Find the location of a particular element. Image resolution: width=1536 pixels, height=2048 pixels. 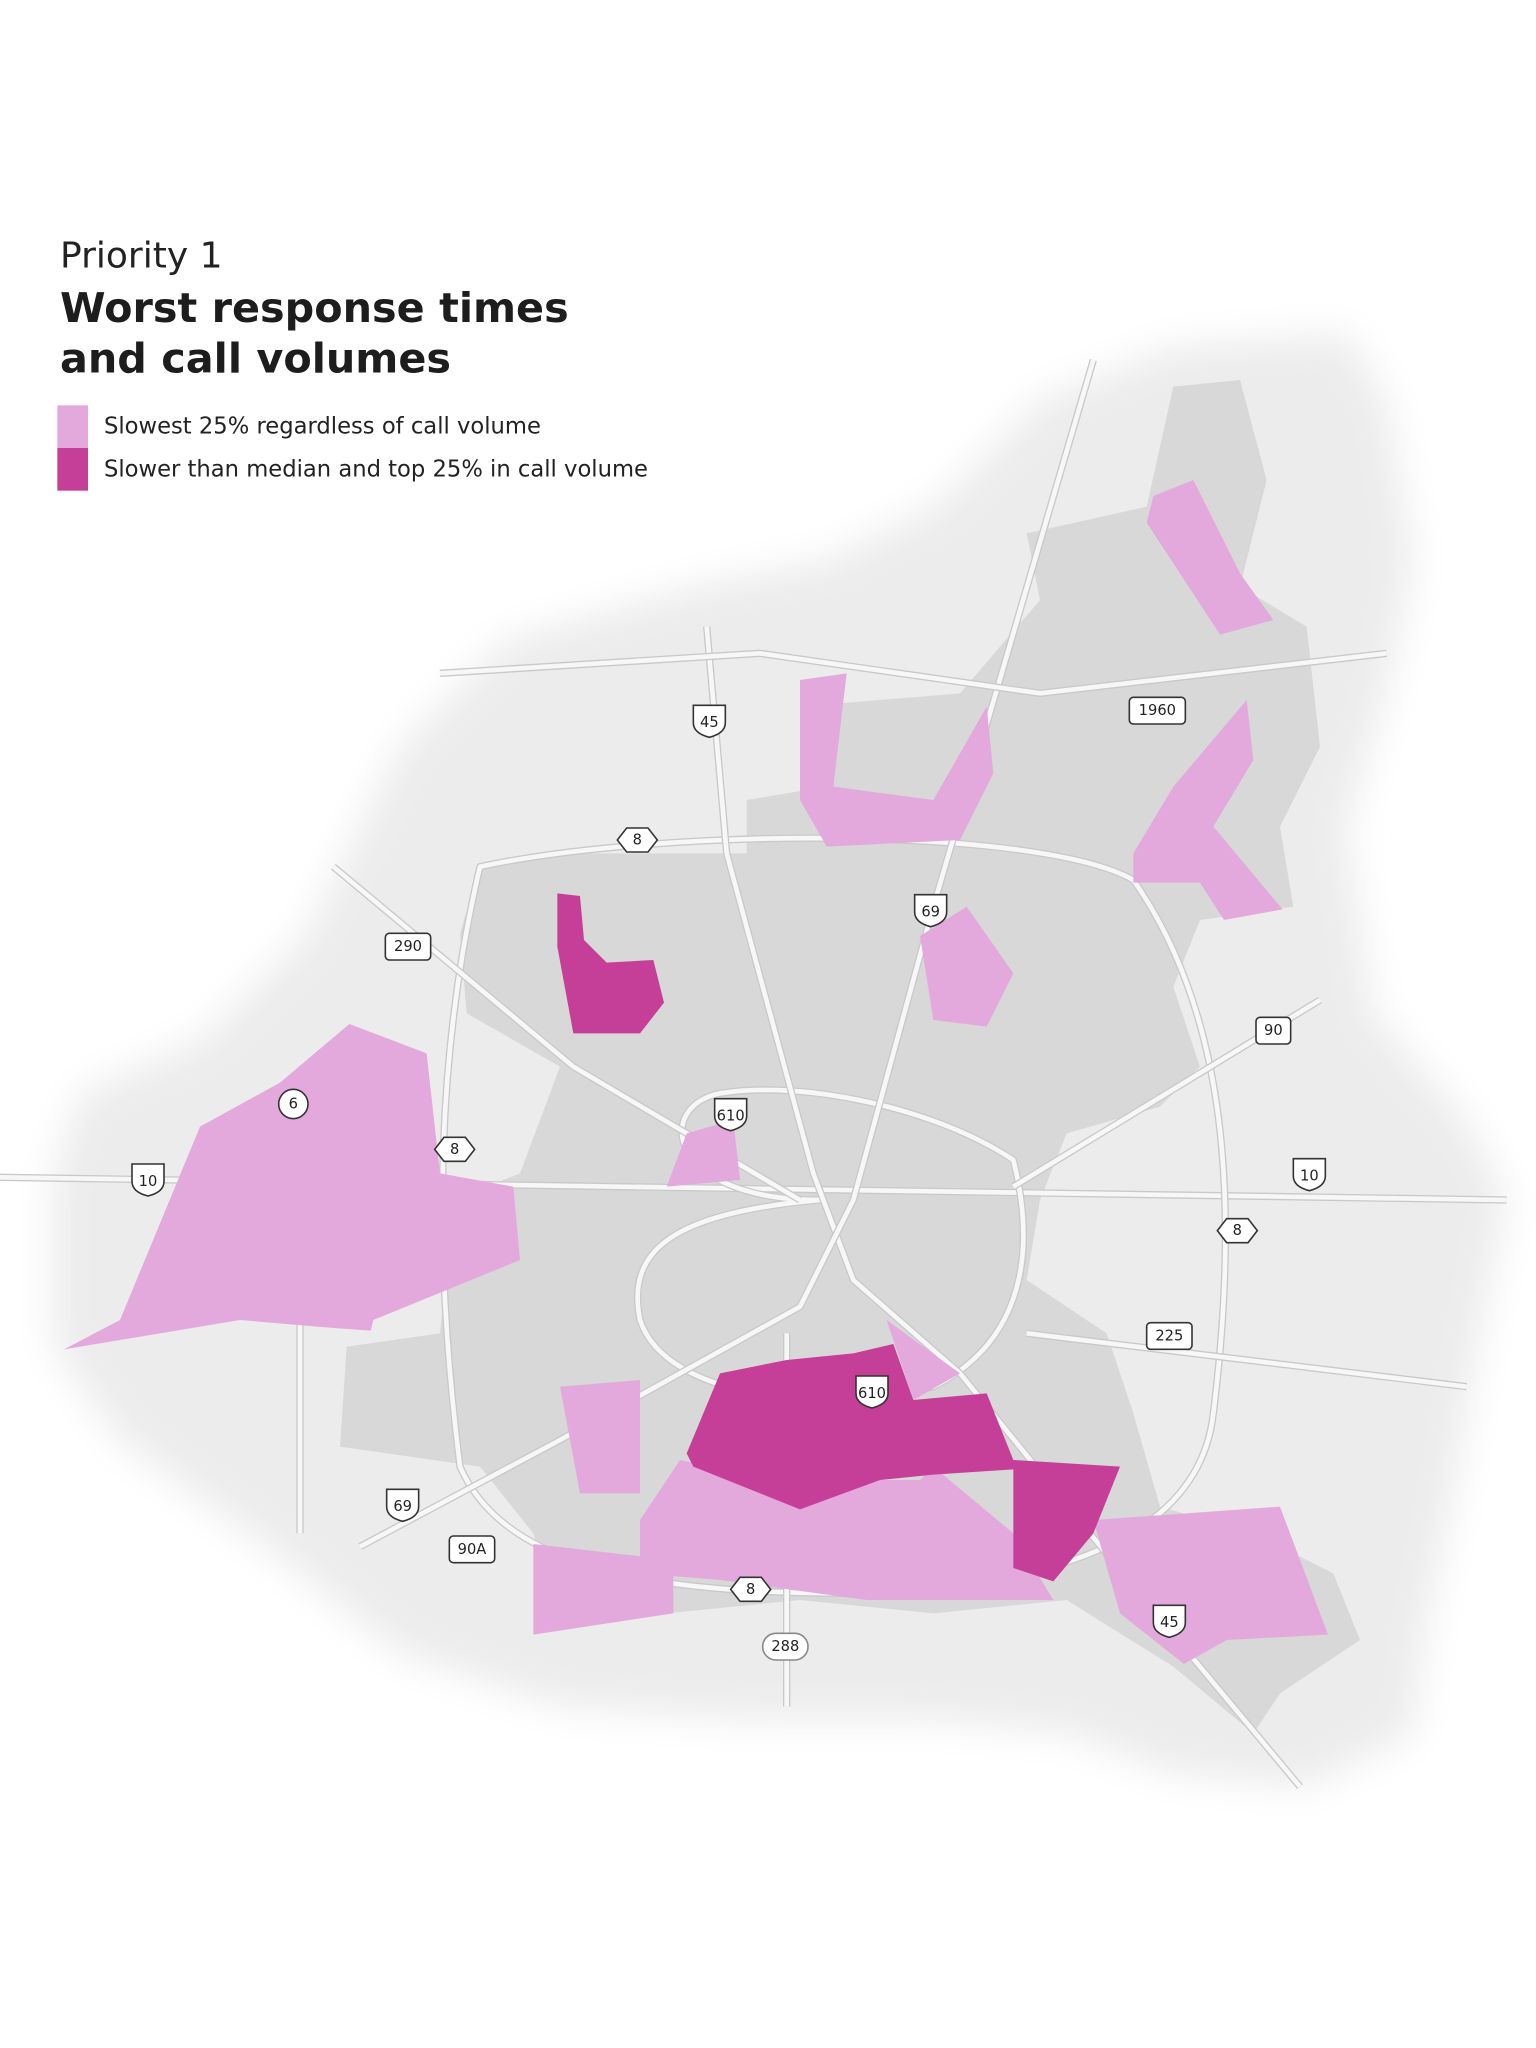

highway-label: 90 is located at coordinates (1273, 1030).